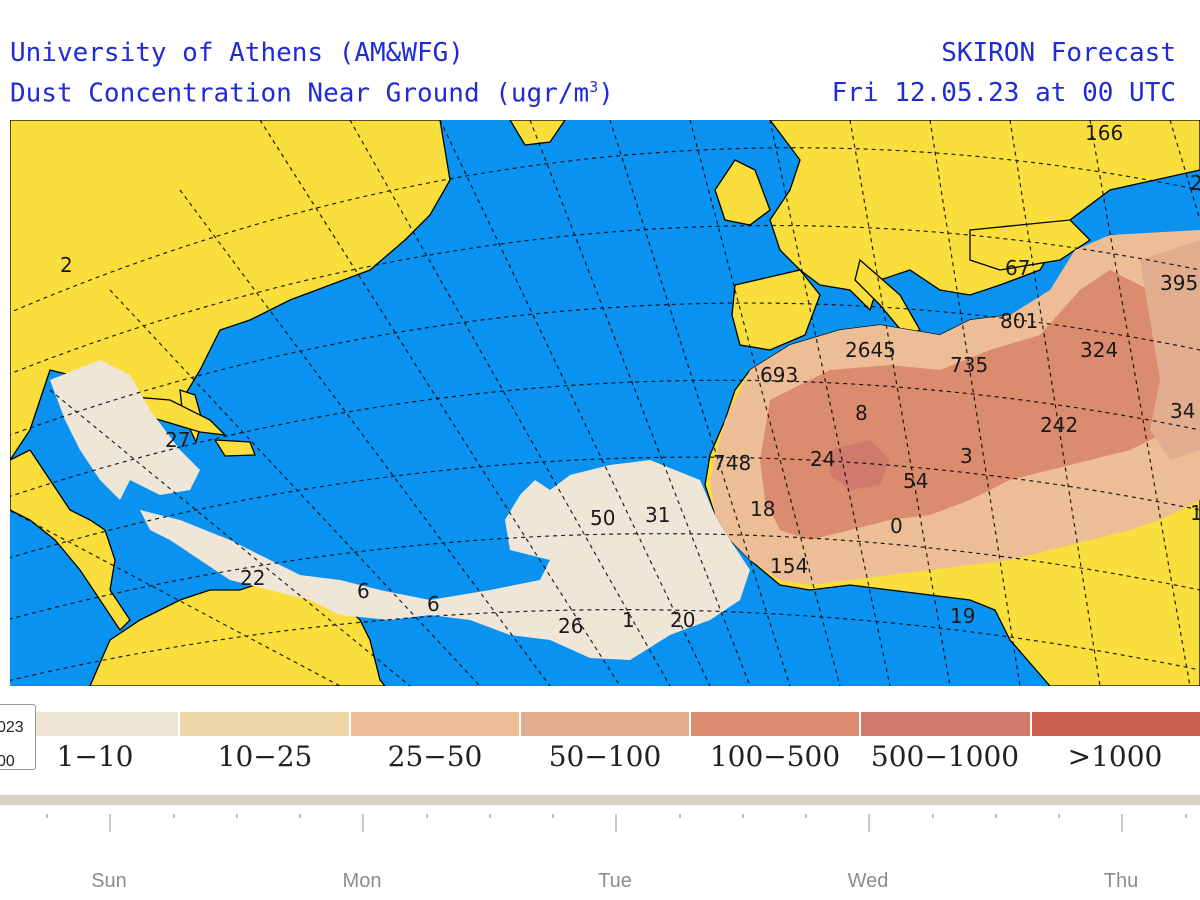 This screenshot has width=1200, height=900. I want to click on timeline-day-label: Thu, so click(1121, 881).